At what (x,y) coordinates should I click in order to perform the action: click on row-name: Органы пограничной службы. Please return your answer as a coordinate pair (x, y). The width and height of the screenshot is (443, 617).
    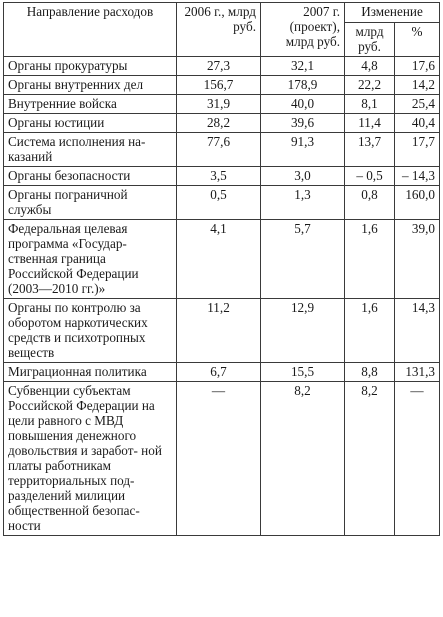
    Looking at the image, I should click on (90, 202).